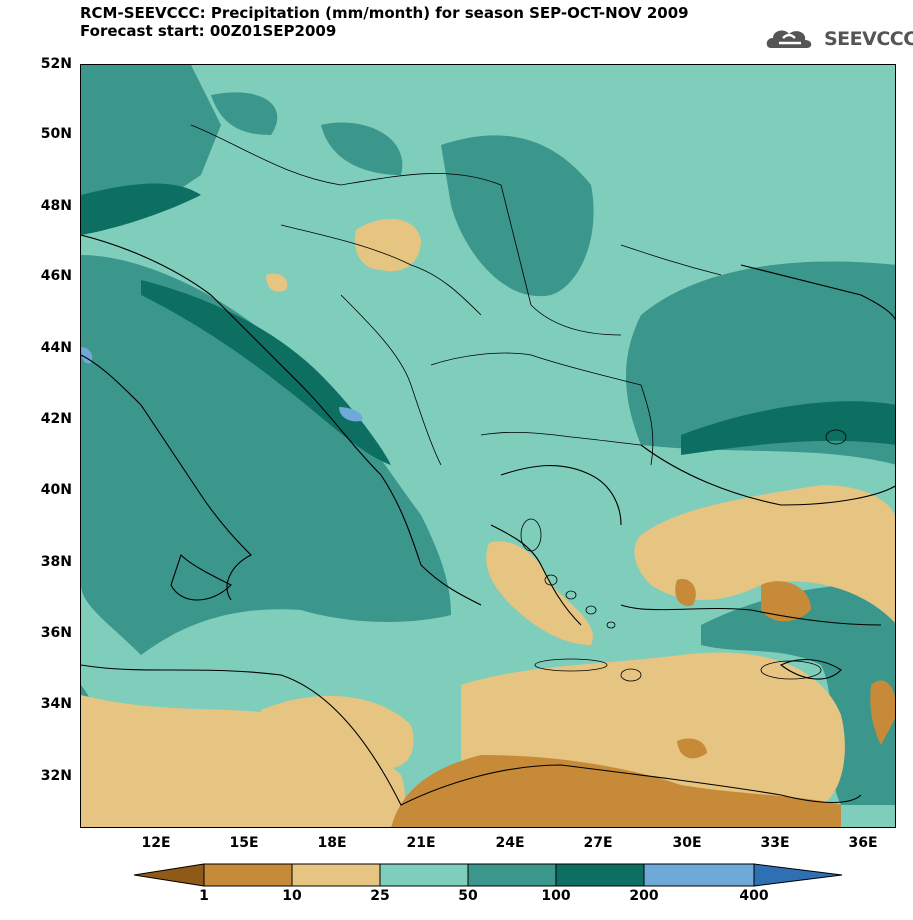  I want to click on lat-label: 42N, so click(56, 419).